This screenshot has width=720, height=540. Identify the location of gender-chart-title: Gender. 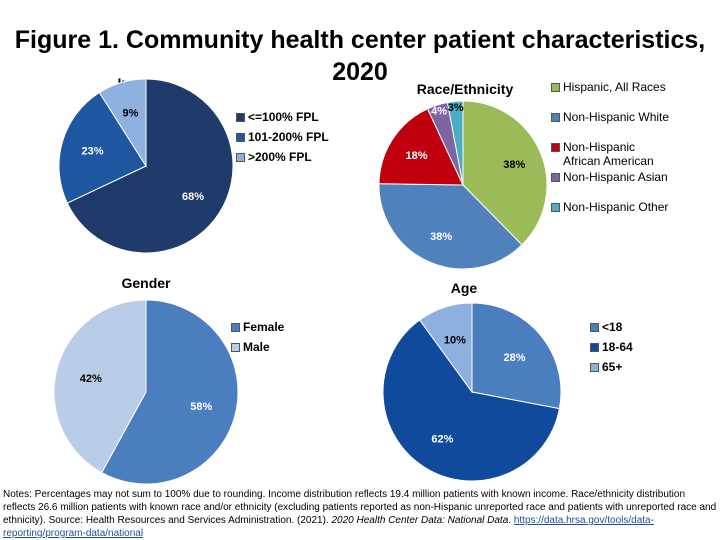
(146, 283).